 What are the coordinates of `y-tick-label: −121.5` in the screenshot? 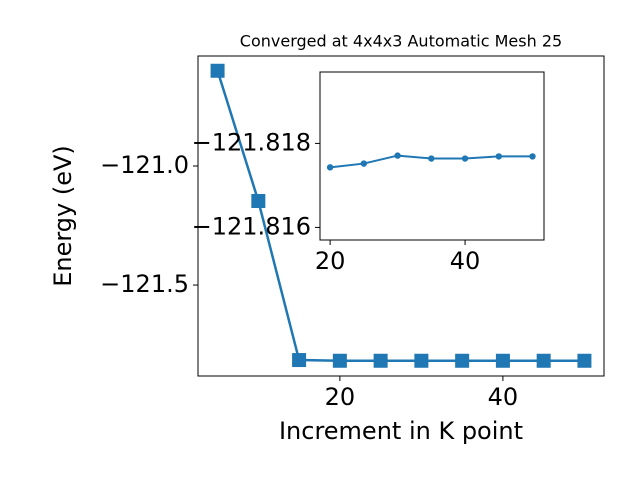 It's located at (144, 284).